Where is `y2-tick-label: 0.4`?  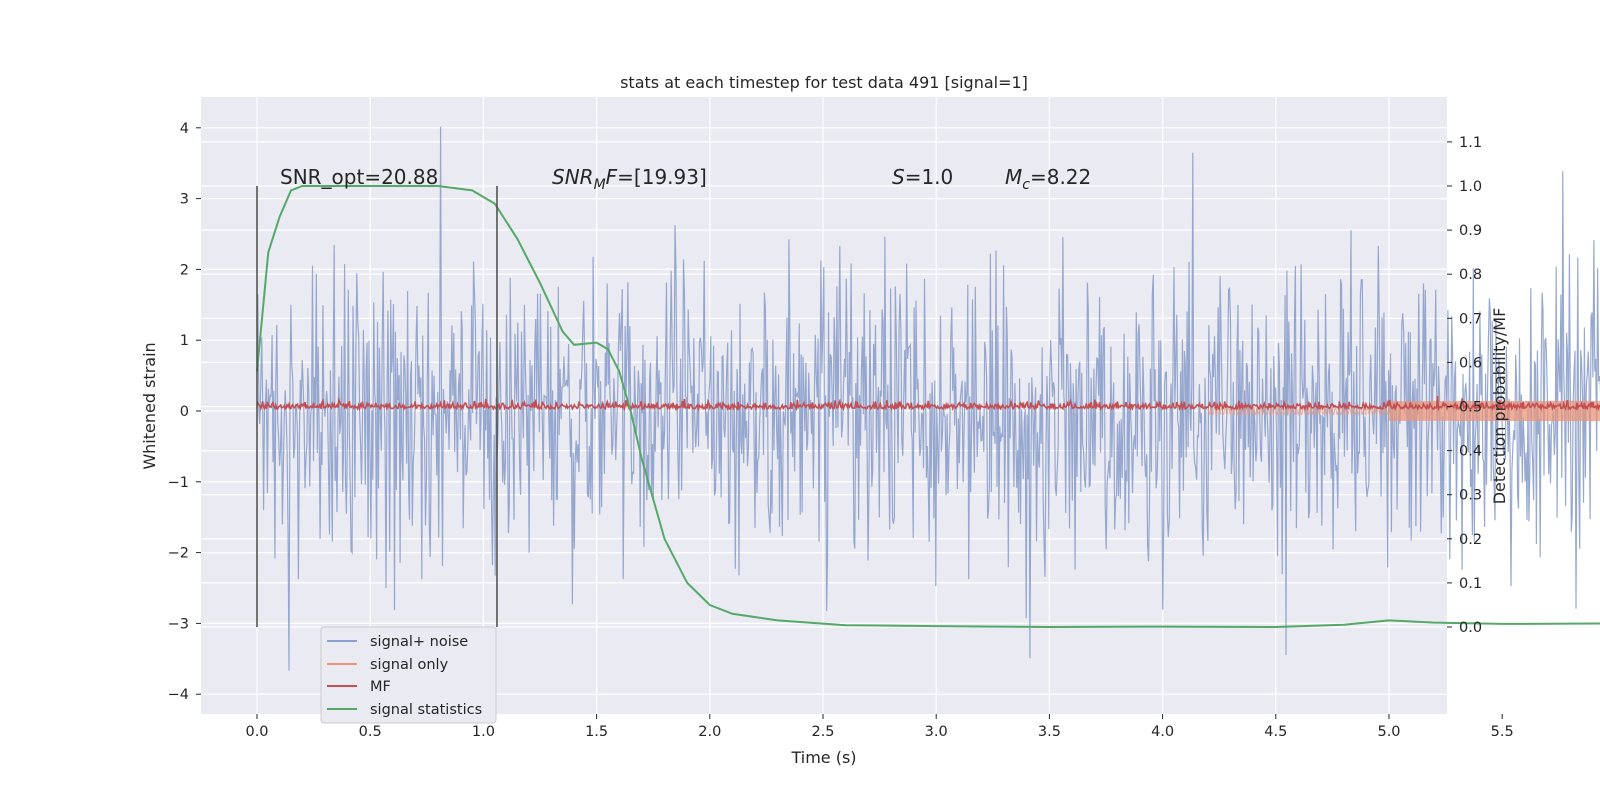
y2-tick-label: 0.4 is located at coordinates (1470, 452).